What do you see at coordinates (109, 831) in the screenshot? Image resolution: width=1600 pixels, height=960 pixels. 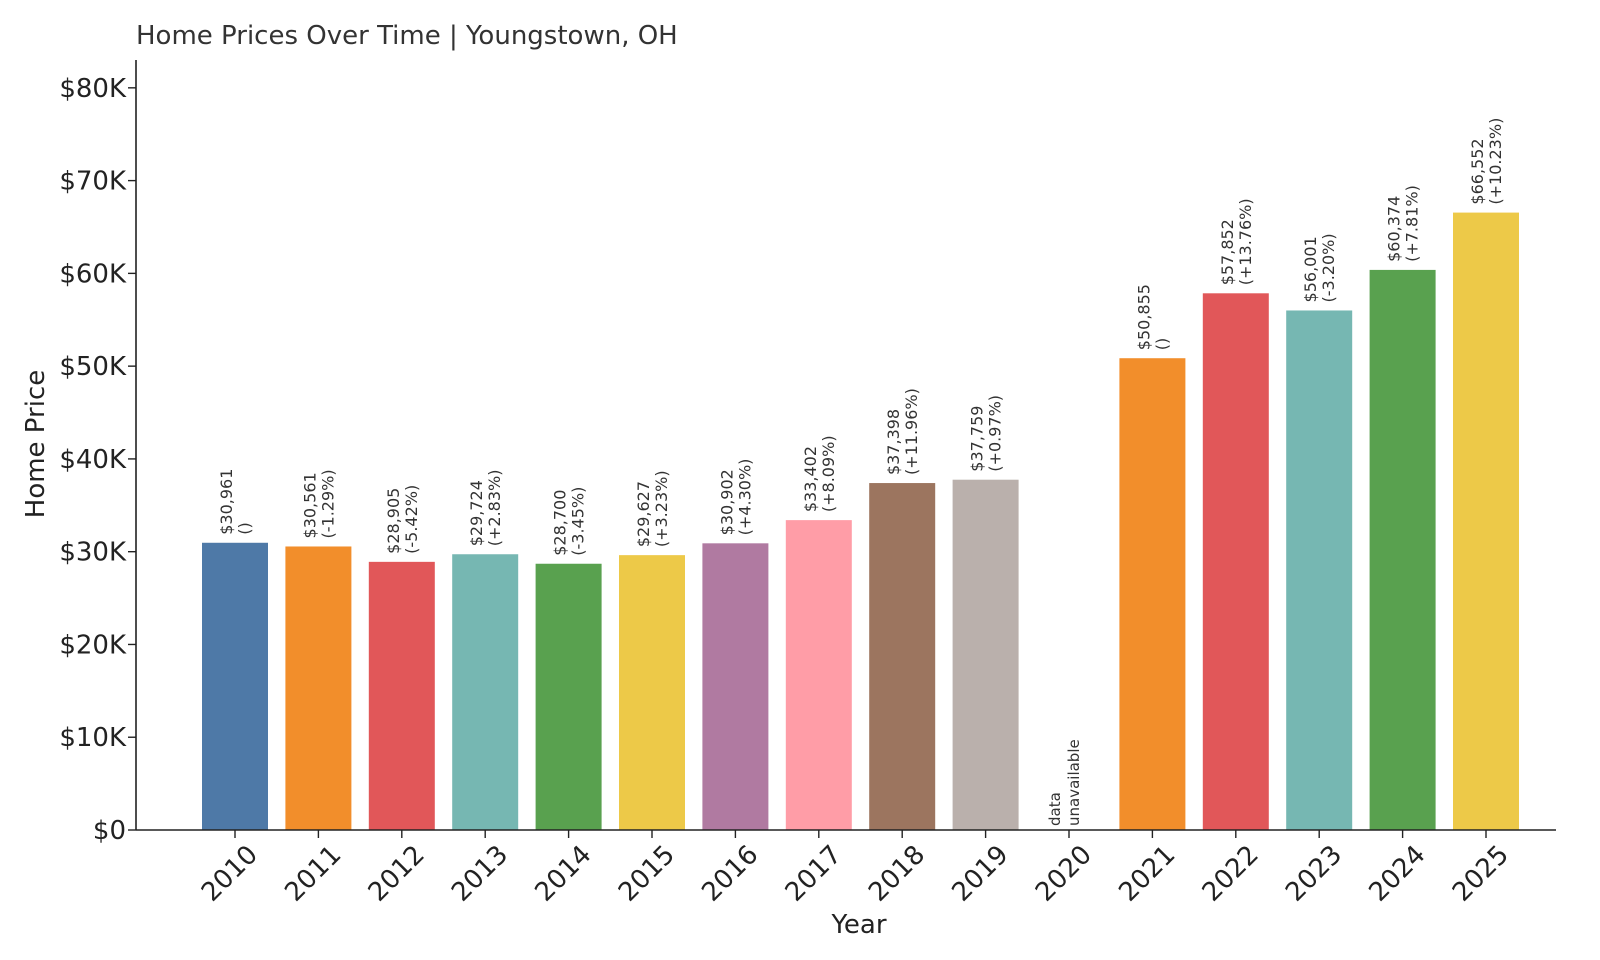 I see `y-tick-label: $0` at bounding box center [109, 831].